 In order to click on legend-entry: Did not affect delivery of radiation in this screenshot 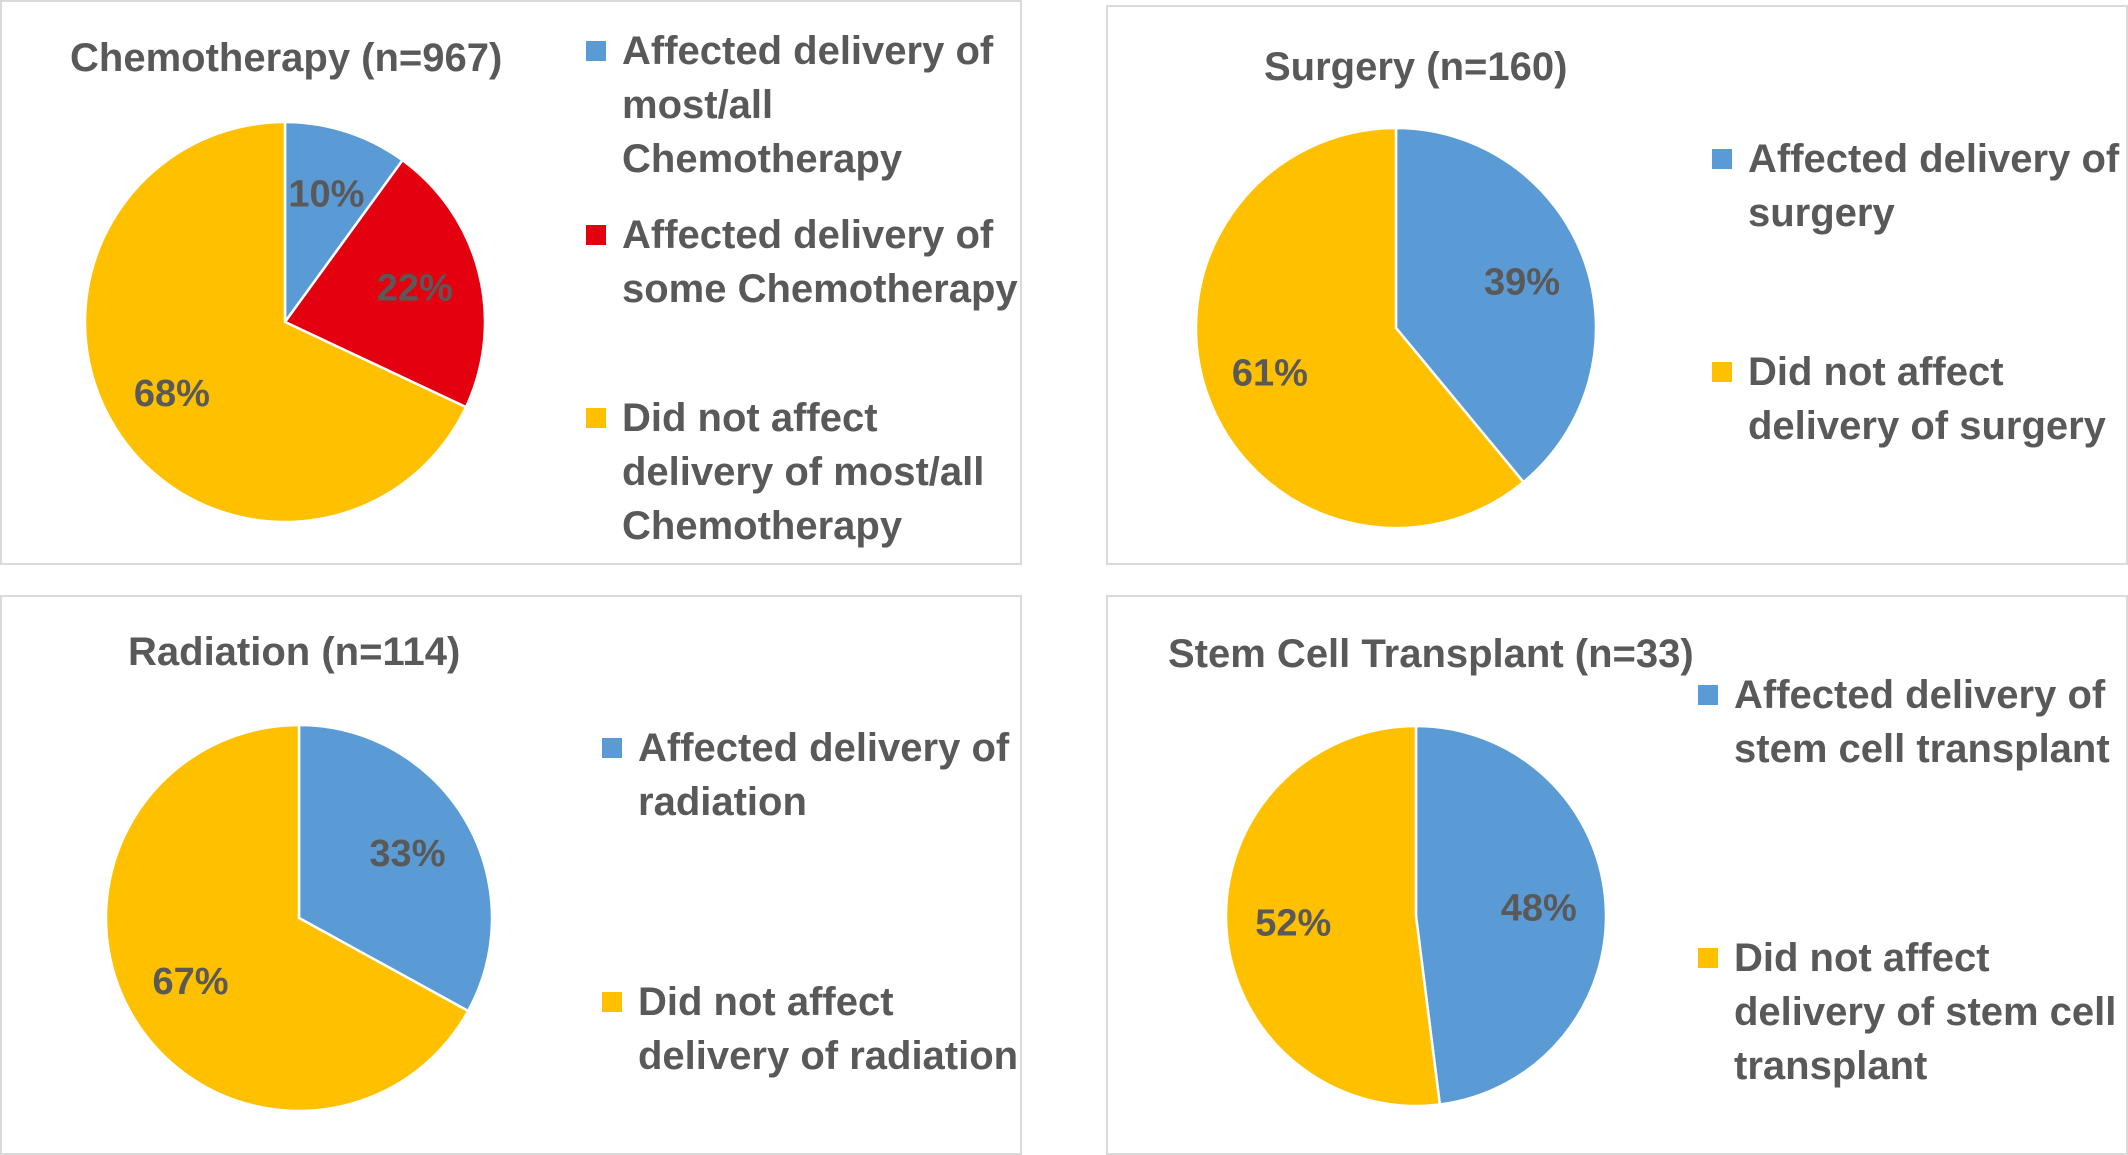, I will do `click(810, 1029)`.